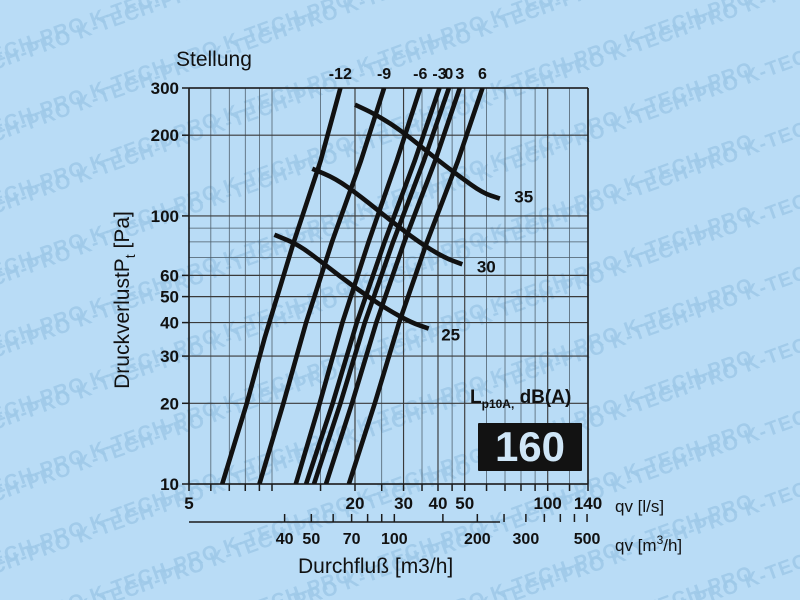  What do you see at coordinates (660, 540) in the screenshot?
I see `x-unit-bottom-sup: 3` at bounding box center [660, 540].